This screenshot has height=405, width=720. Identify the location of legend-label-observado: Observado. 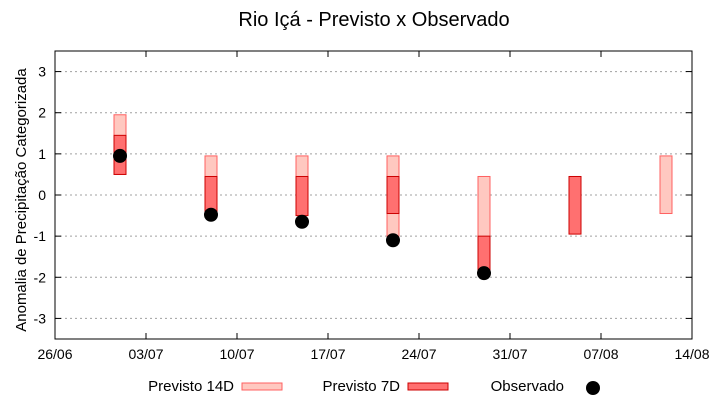
(527, 386).